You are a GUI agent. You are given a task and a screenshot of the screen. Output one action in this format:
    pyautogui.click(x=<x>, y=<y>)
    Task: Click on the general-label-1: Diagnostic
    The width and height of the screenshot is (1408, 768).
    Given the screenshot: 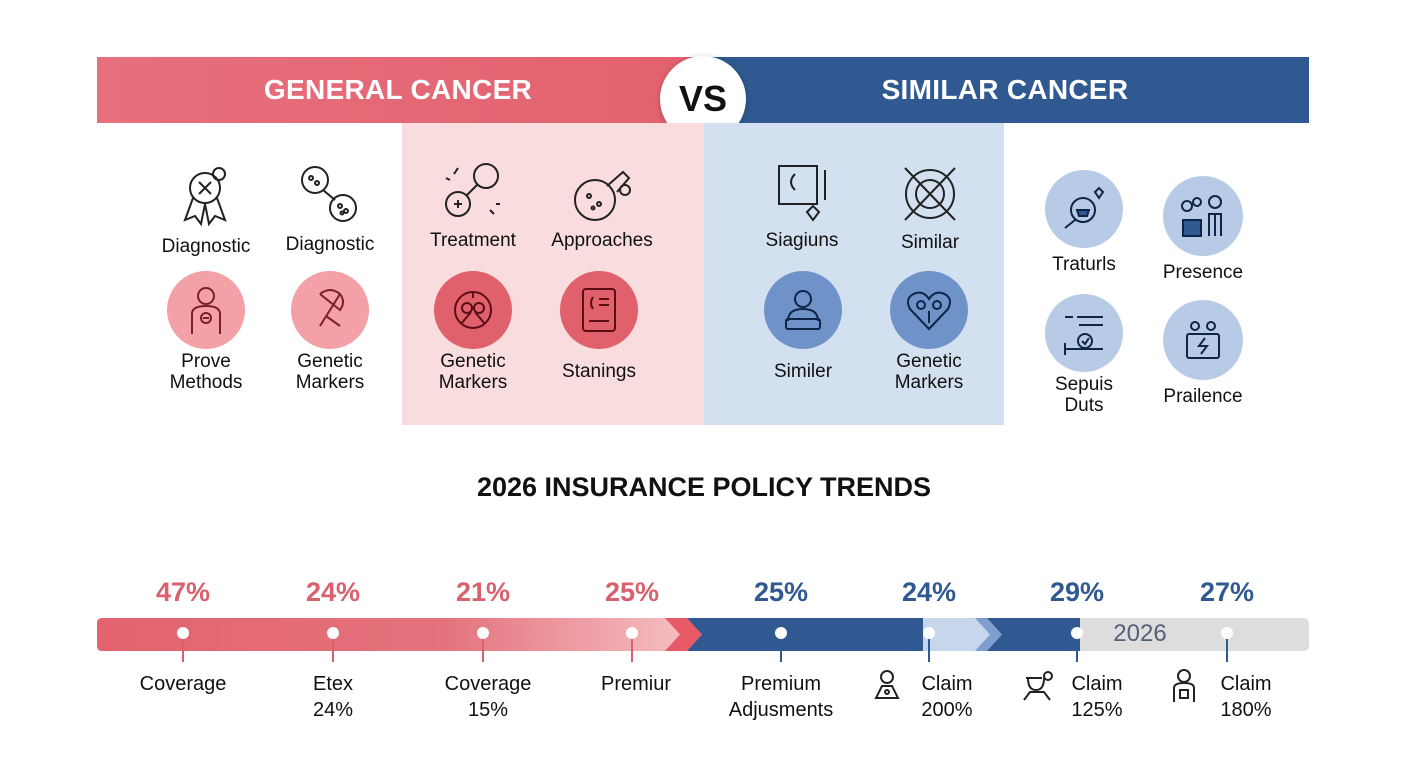 What is the action you would take?
    pyautogui.click(x=206, y=246)
    